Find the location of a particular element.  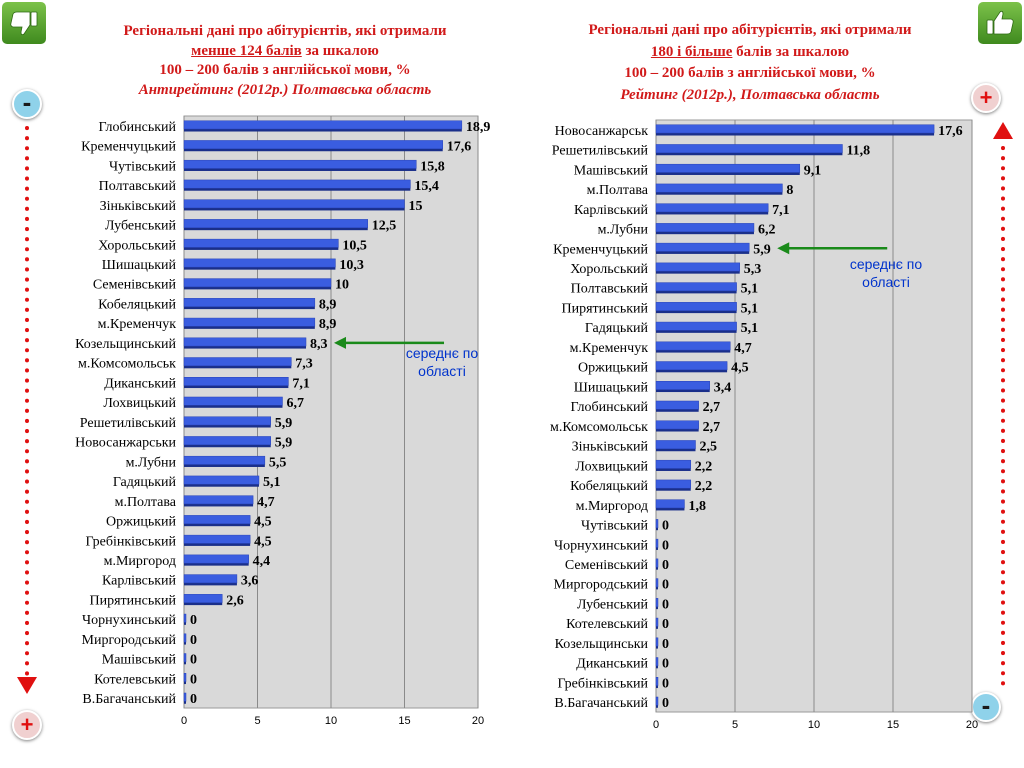

right-category-label: Миргородський is located at coordinates (601, 585).